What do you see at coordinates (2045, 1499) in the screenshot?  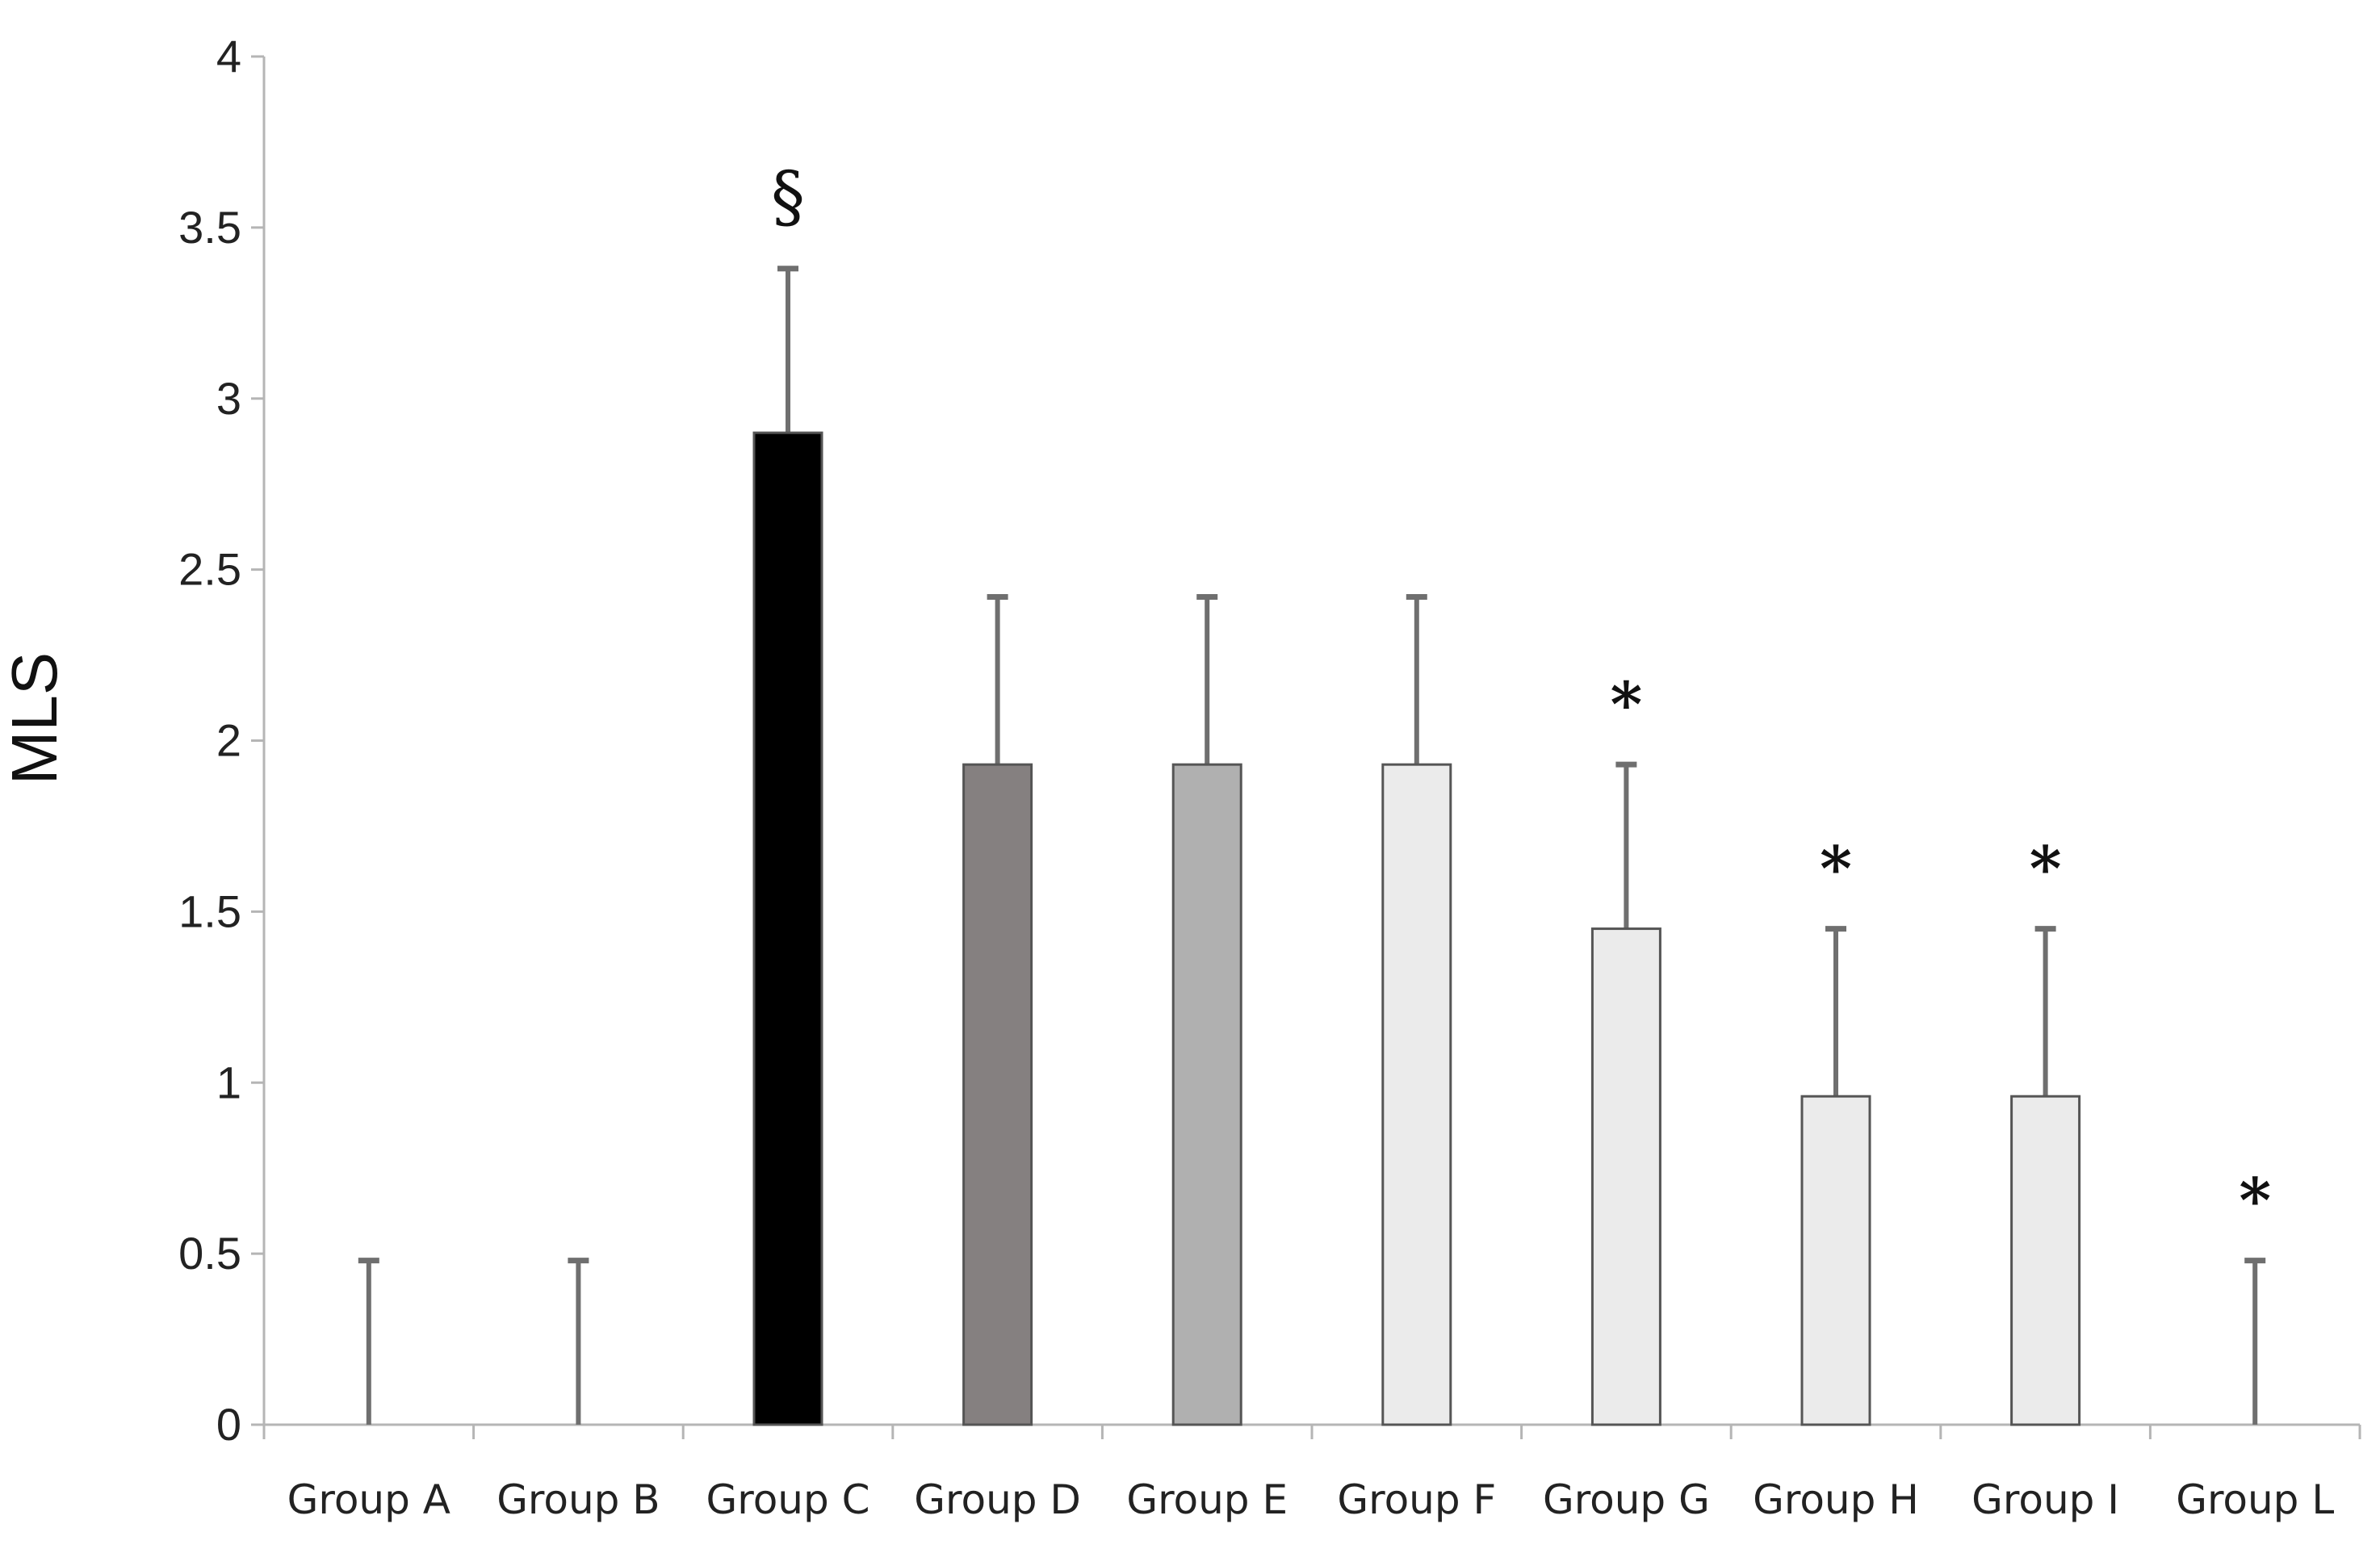 I see `x-tick-label: Group I` at bounding box center [2045, 1499].